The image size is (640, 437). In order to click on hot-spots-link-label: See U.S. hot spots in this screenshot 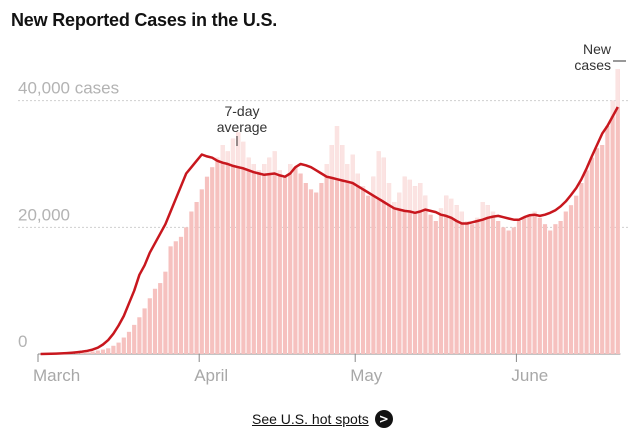, I will do `click(310, 419)`.